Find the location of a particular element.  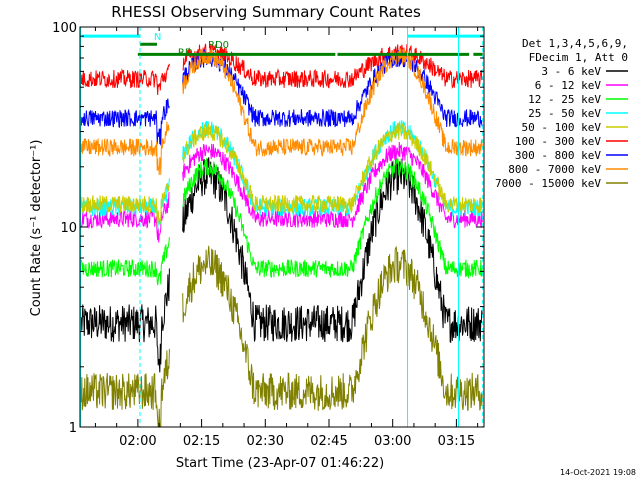

legend-label: 100 - 300 keV is located at coordinates (558, 141).